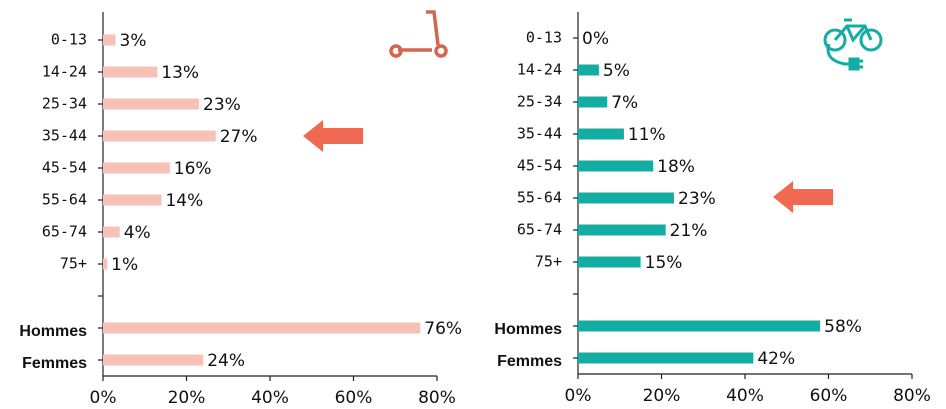 Image resolution: width=946 pixels, height=409 pixels. Describe the element at coordinates (124, 265) in the screenshot. I see `data-label: 1%` at that location.